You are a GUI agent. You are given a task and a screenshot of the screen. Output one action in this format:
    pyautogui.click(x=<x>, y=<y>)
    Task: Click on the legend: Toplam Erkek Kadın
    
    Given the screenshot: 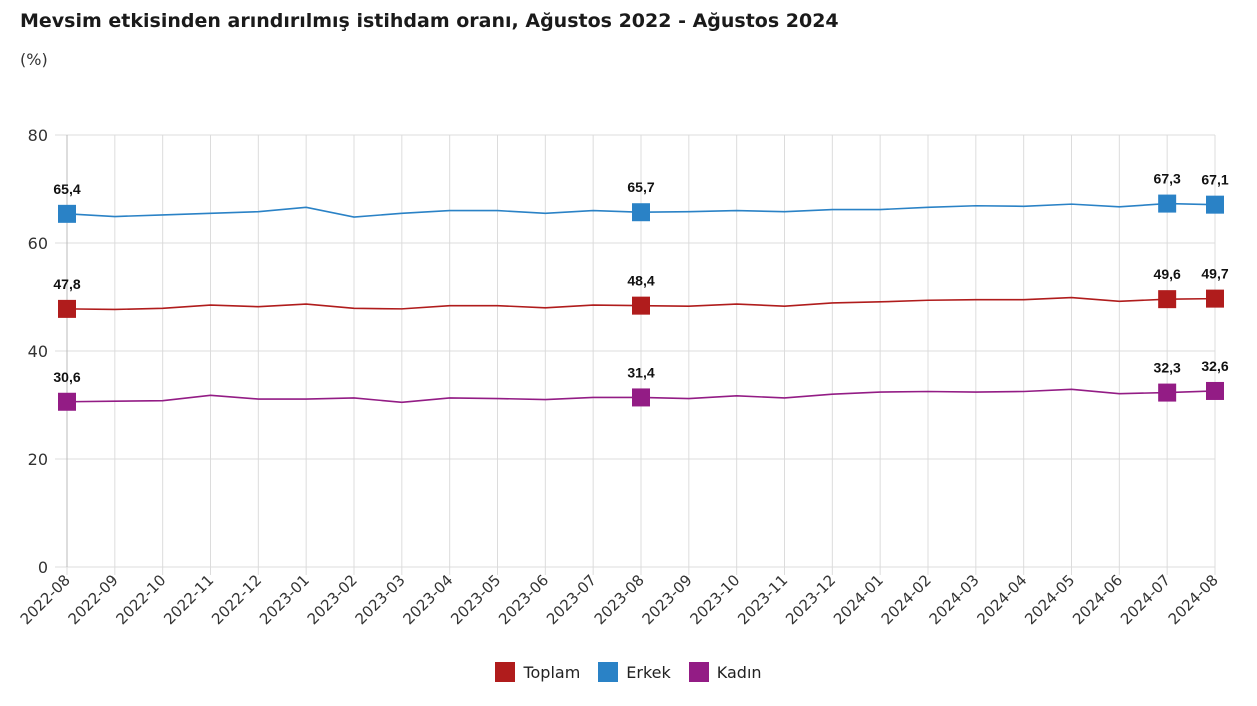 What is the action you would take?
    pyautogui.click(x=628, y=672)
    